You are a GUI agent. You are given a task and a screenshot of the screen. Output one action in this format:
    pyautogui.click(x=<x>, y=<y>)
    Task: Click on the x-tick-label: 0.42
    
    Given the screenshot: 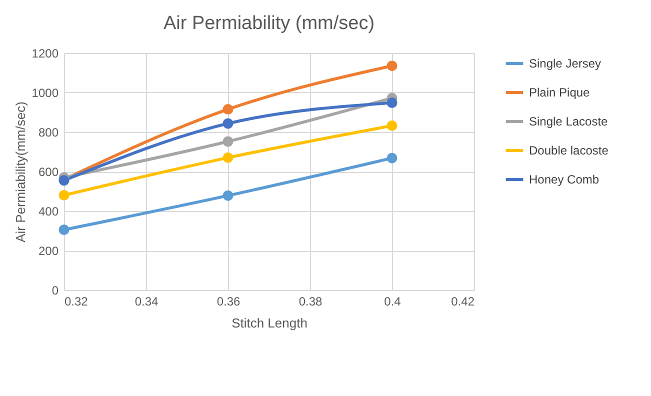 What is the action you would take?
    pyautogui.click(x=463, y=301)
    